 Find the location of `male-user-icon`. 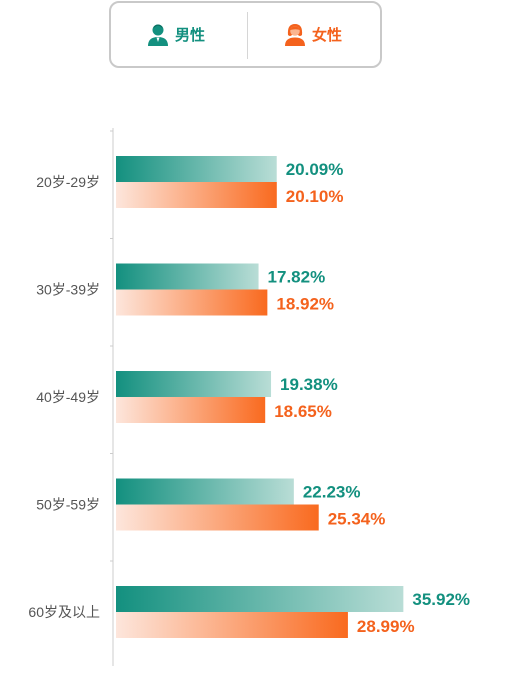

male-user-icon is located at coordinates (158, 35).